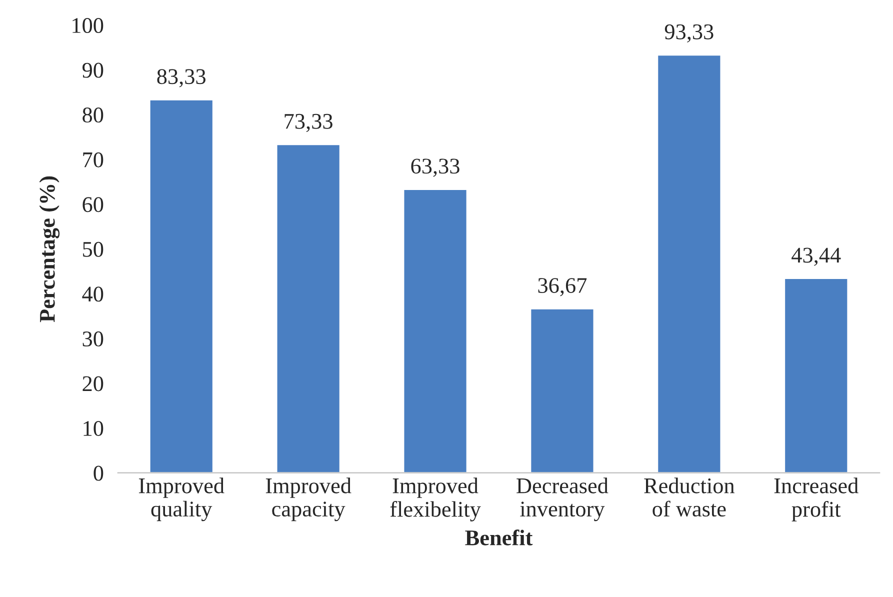  What do you see at coordinates (435, 167) in the screenshot?
I see `data-label: 63,33` at bounding box center [435, 167].